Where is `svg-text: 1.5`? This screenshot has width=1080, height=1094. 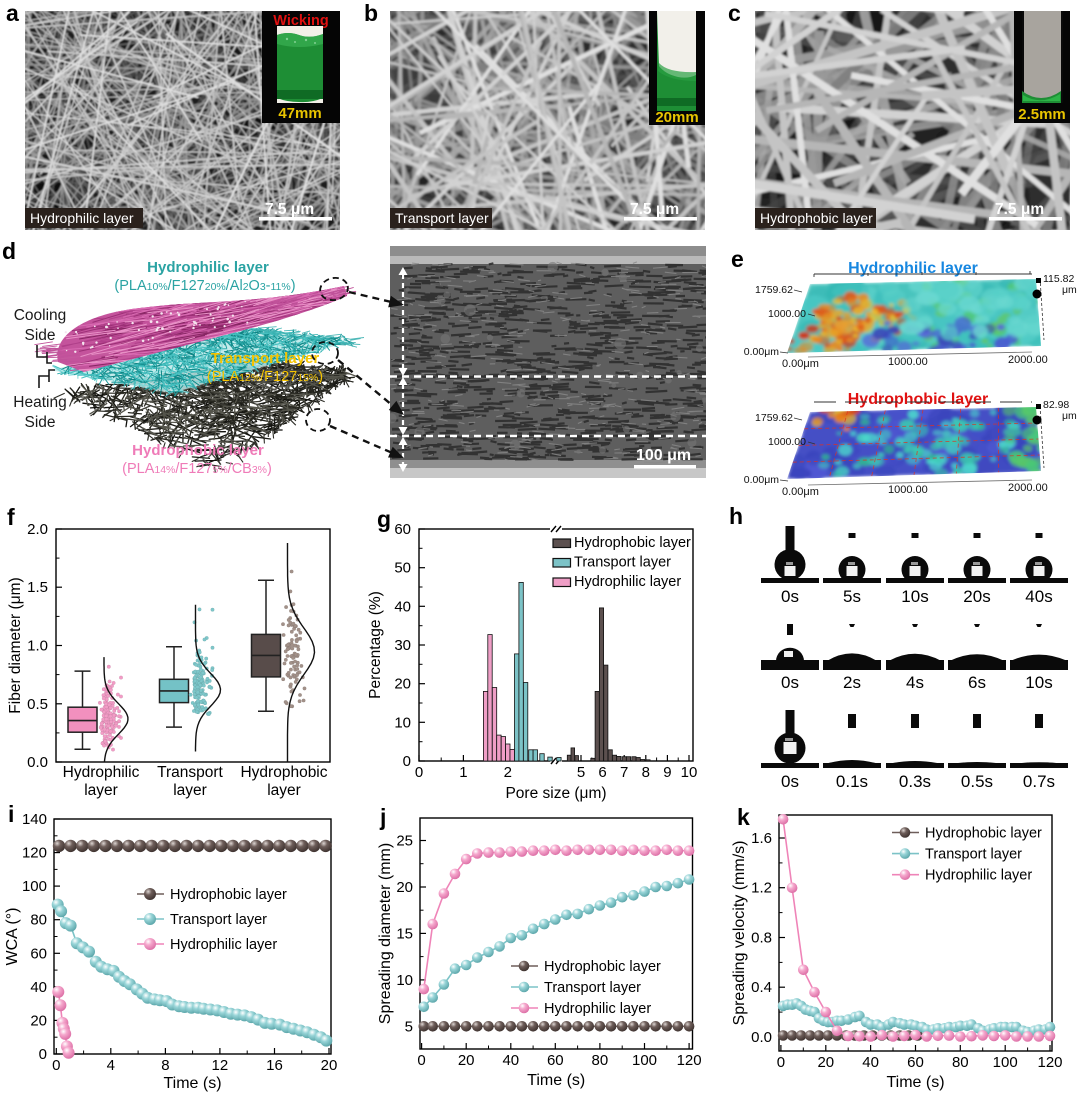 svg-text: 1.5 is located at coordinates (37, 587).